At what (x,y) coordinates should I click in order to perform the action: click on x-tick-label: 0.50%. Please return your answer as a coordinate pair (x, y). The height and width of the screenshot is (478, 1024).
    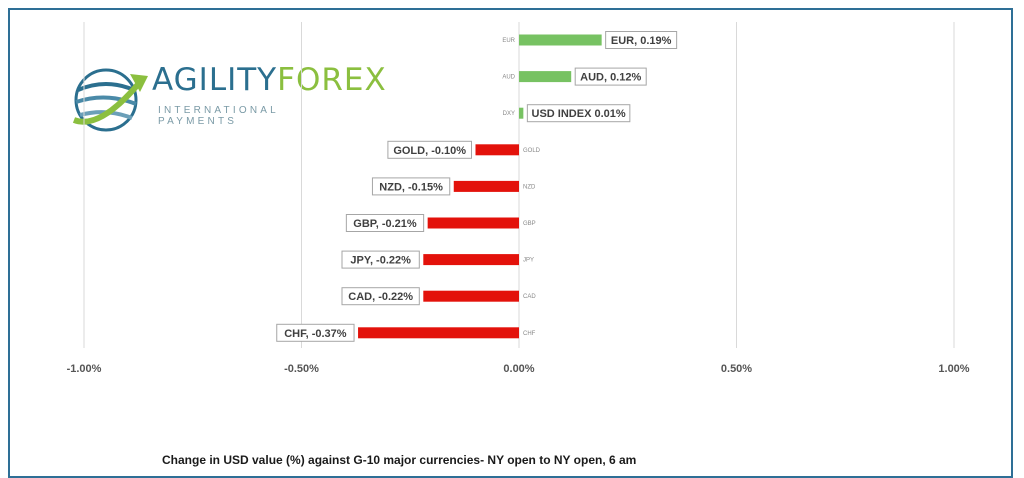
    Looking at the image, I should click on (736, 369).